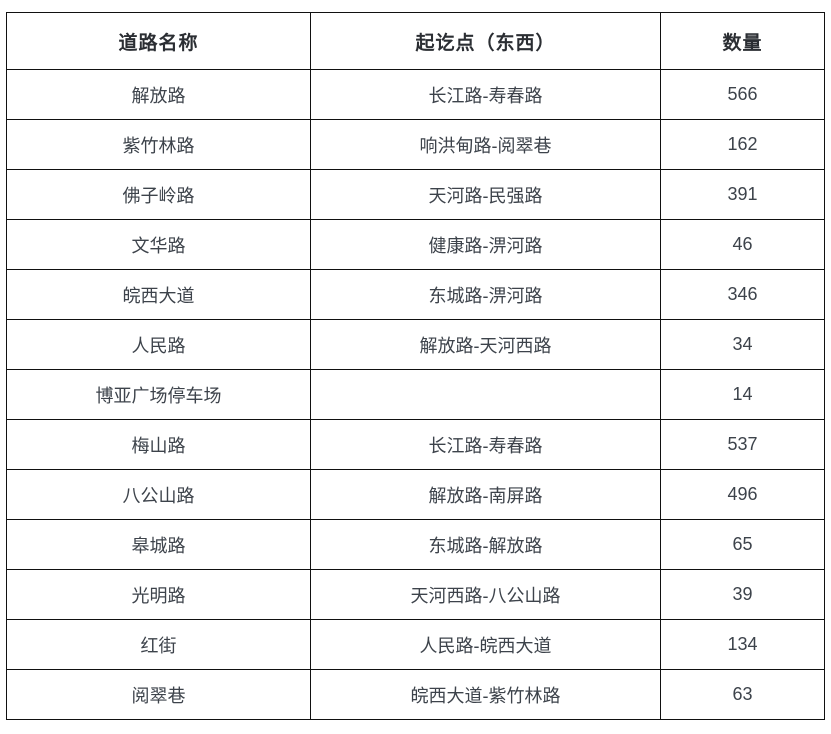 Image resolution: width=831 pixels, height=734 pixels. I want to click on count-cell: 14, so click(742, 394).